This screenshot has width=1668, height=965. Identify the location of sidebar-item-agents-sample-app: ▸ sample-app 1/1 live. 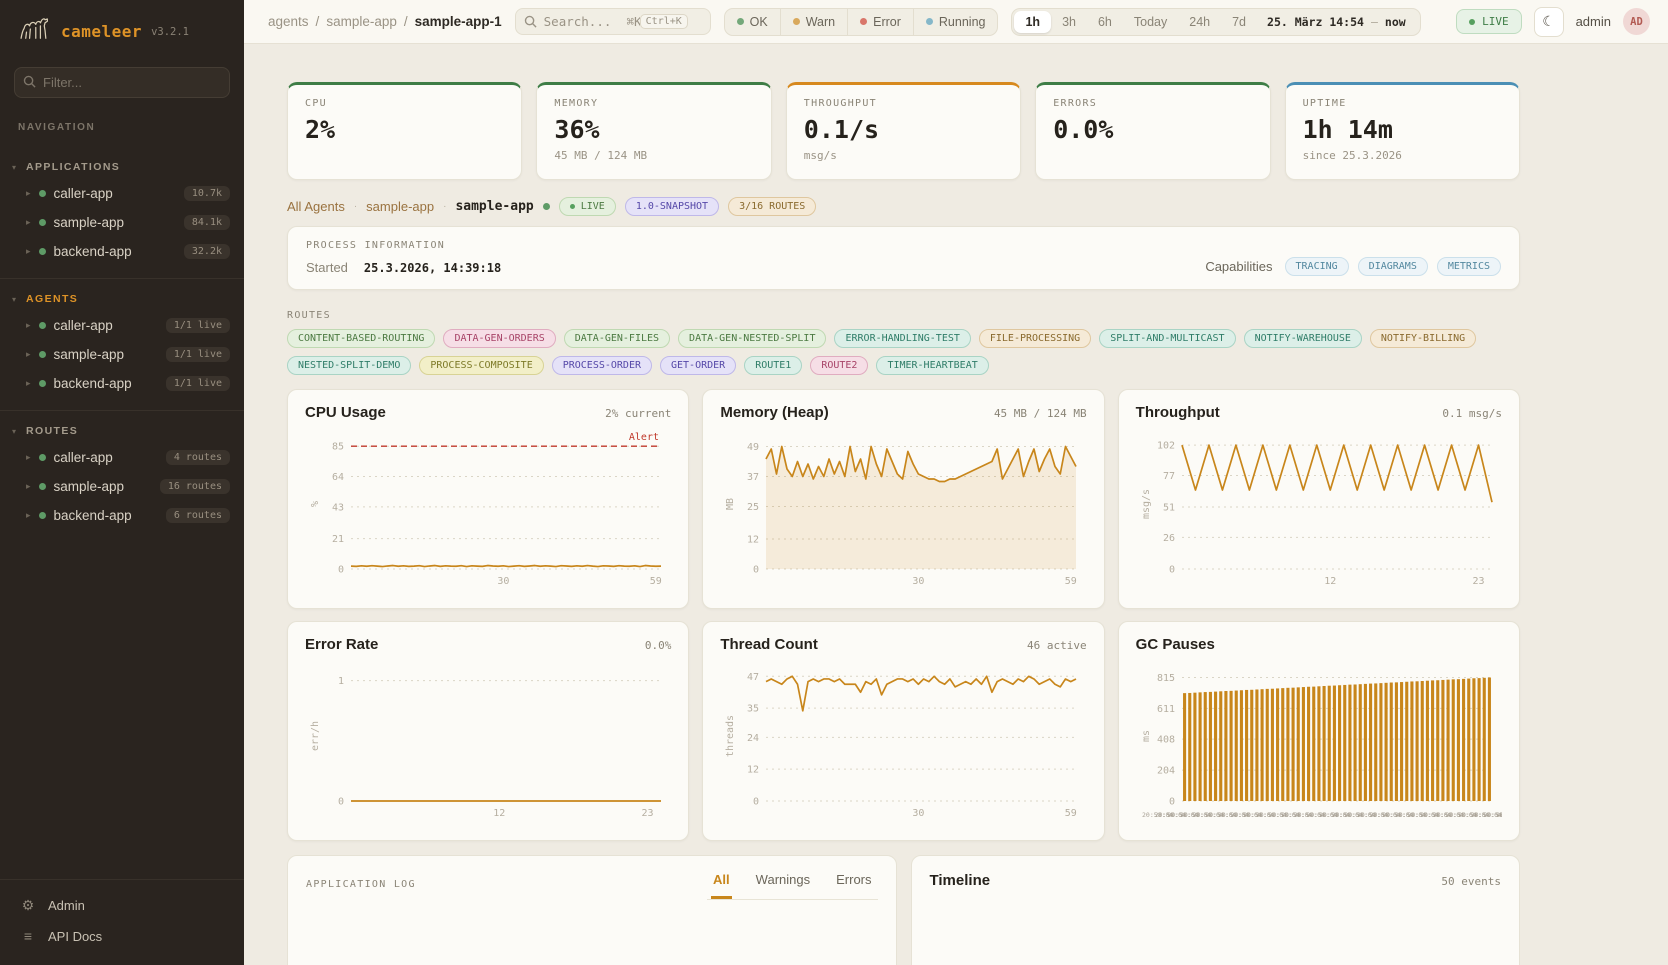
(122, 354).